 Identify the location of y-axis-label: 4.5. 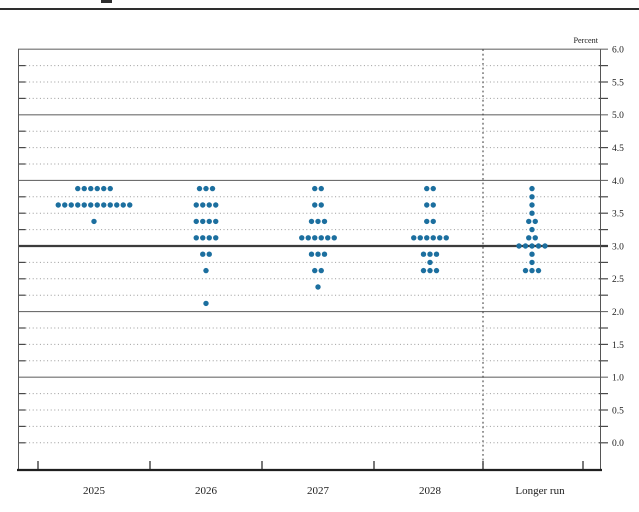
(618, 149).